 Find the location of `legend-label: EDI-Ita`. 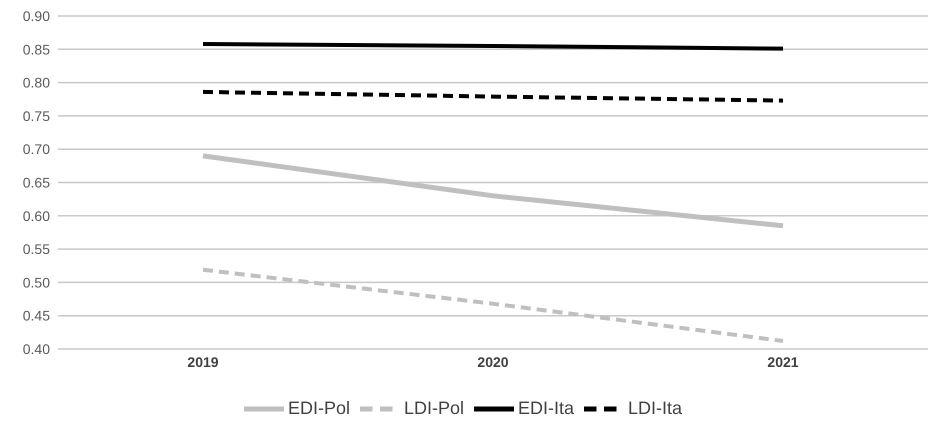

legend-label: EDI-Ita is located at coordinates (546, 408).